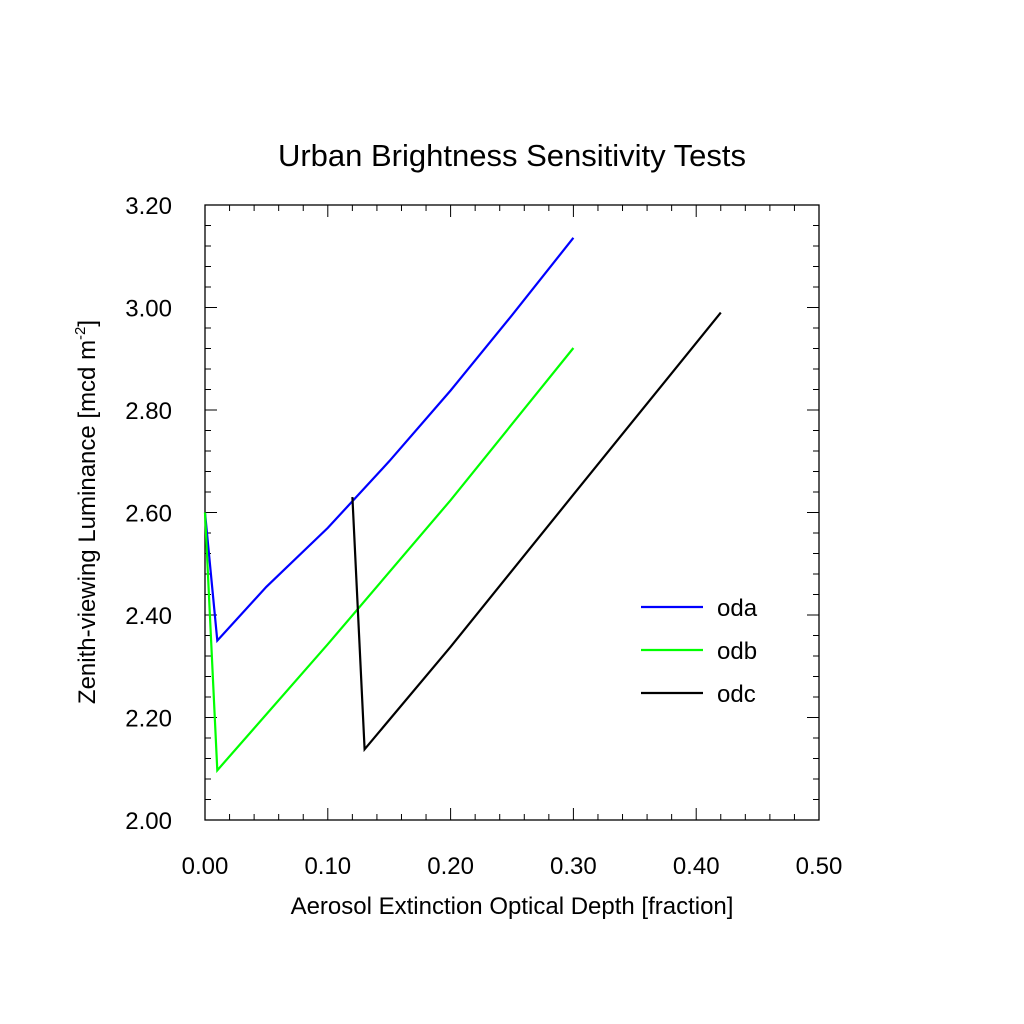 This screenshot has height=1024, width=1024. I want to click on legend-label-odb: odb, so click(737, 651).